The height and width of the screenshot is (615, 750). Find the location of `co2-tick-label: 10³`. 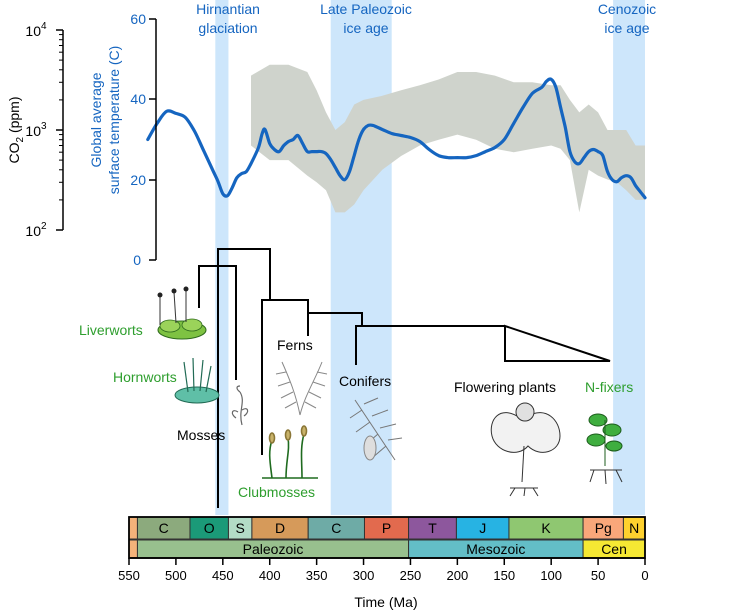

co2-tick-label: 10³ is located at coordinates (36, 130).